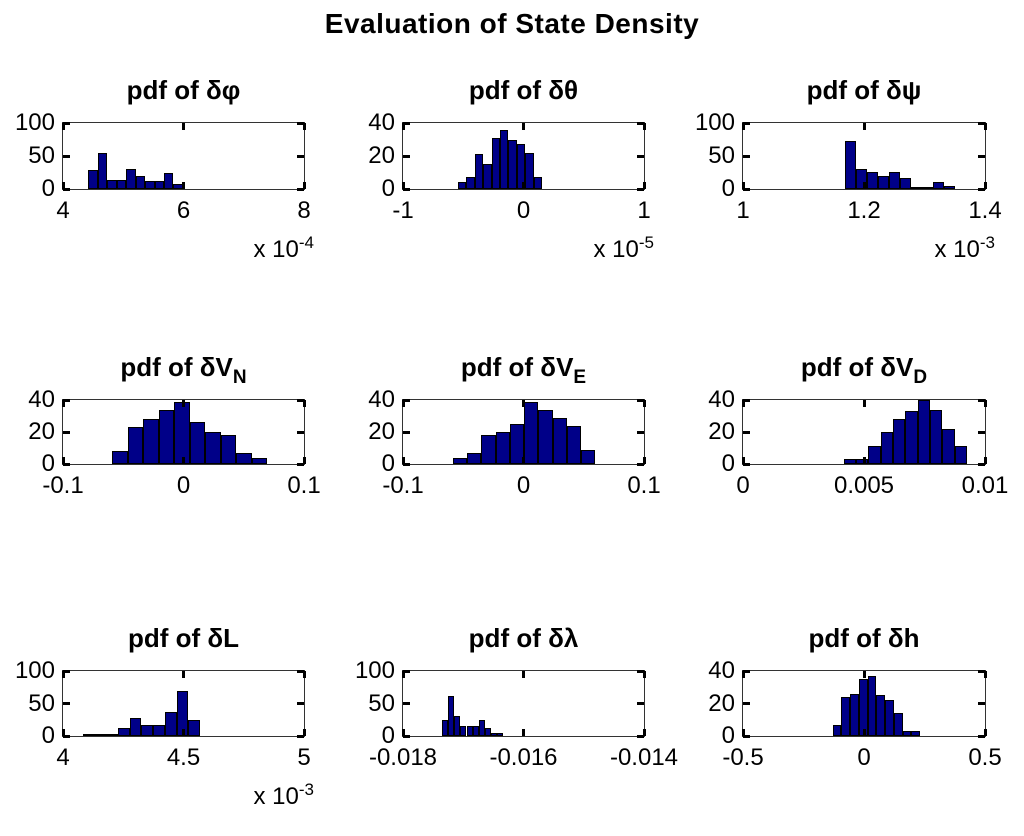  Describe the element at coordinates (985, 210) in the screenshot. I see `x-tick-label: 1.4` at that location.